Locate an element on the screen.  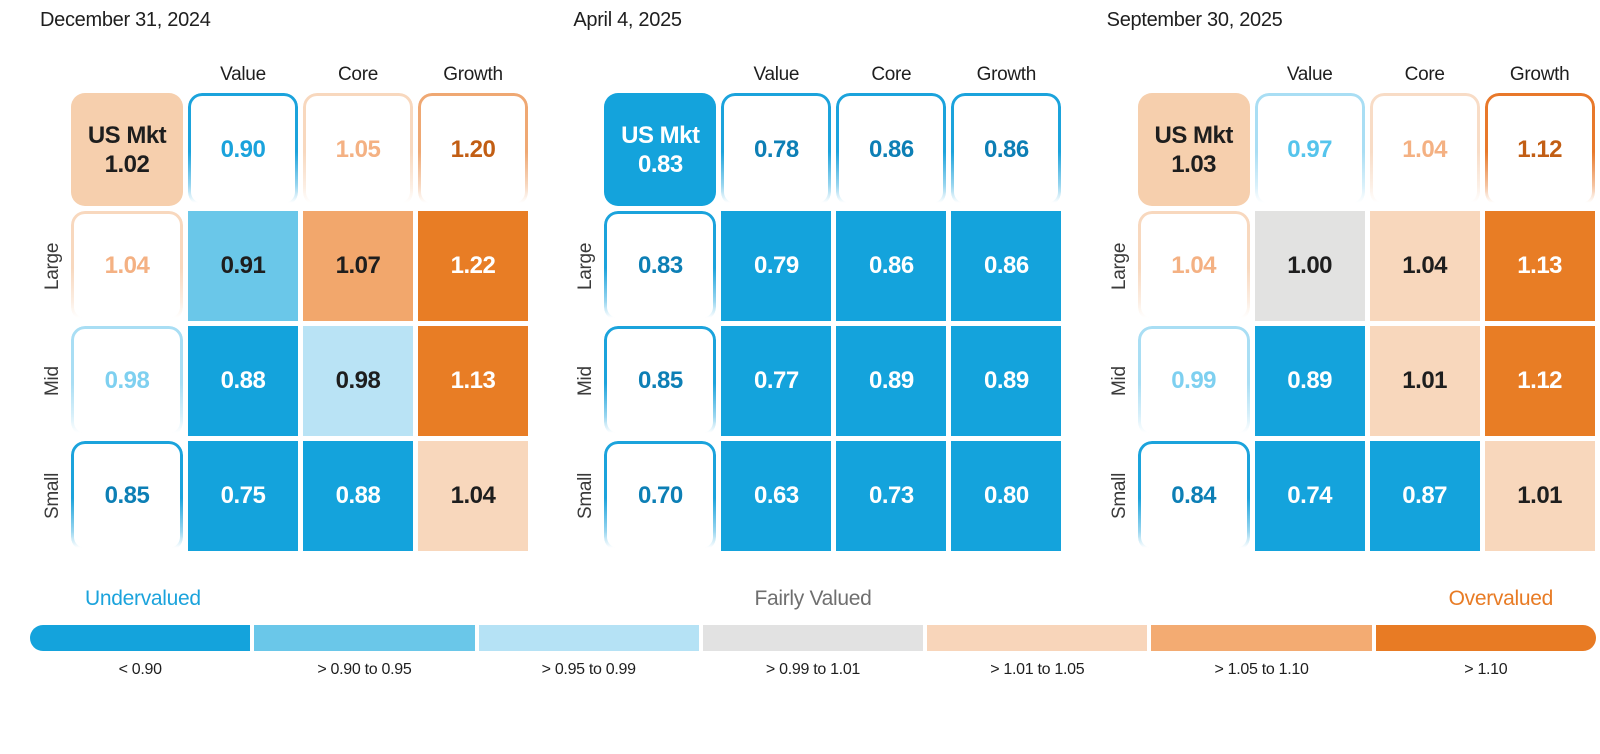
row-summary-mid: 0.85 is located at coordinates (660, 381).